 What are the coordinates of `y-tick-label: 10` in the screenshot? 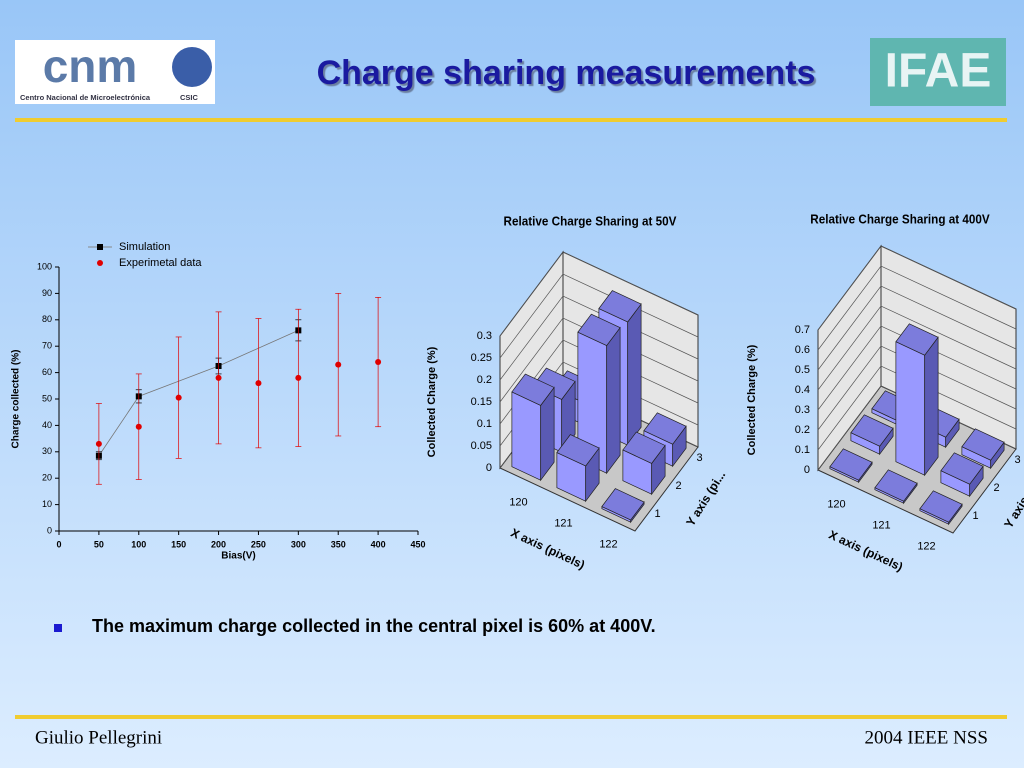 It's located at (47, 504).